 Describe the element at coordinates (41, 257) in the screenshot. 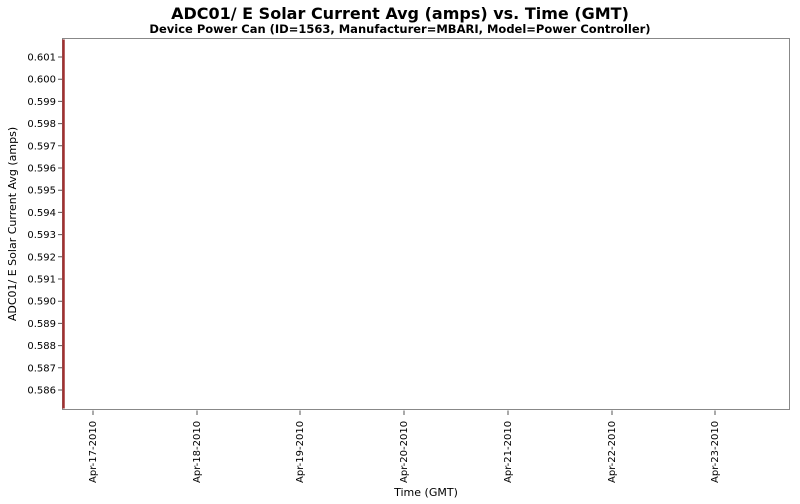

I see `y-tick-label: 0.592` at that location.